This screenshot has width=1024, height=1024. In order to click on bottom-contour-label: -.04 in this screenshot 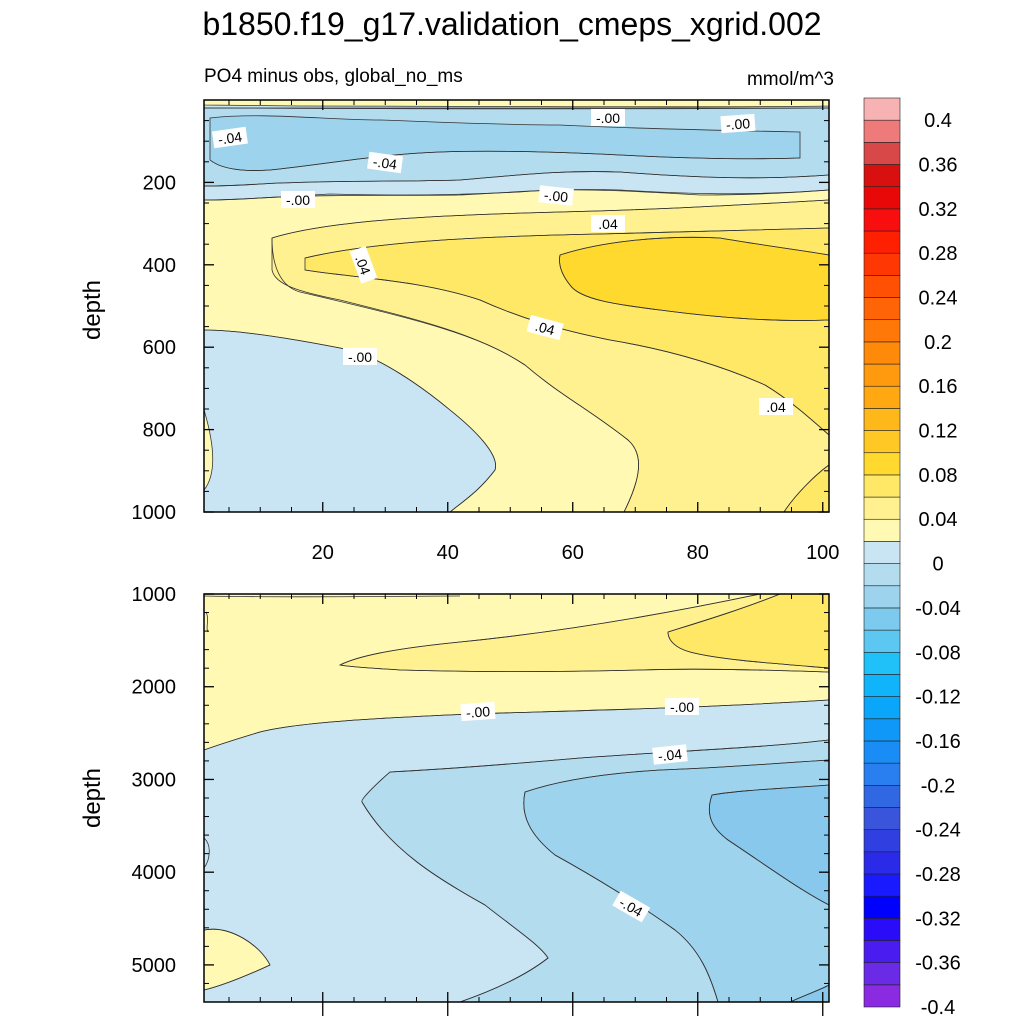, I will do `click(670, 754)`.